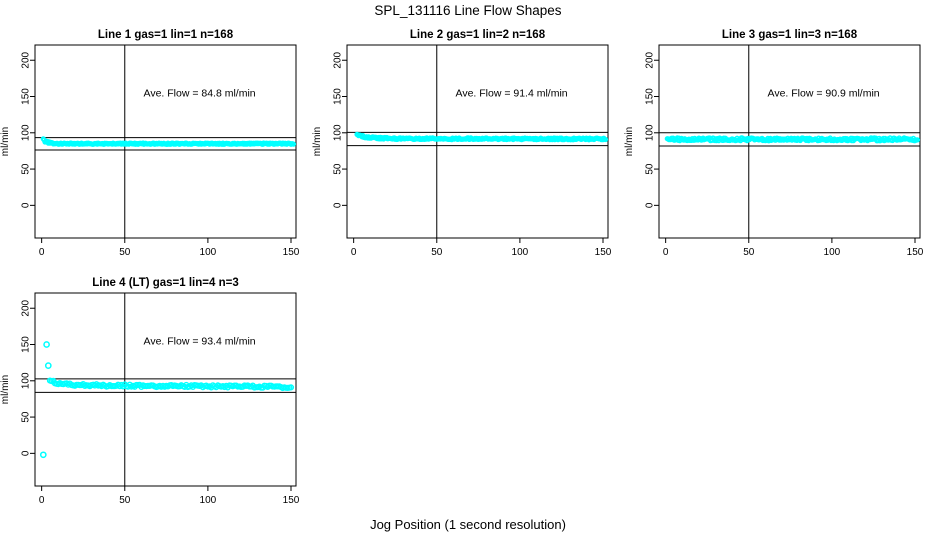 Image resolution: width=936 pixels, height=540 pixels. I want to click on panel-title: Line 1 gas=1 lin=1 n=168, so click(166, 35).